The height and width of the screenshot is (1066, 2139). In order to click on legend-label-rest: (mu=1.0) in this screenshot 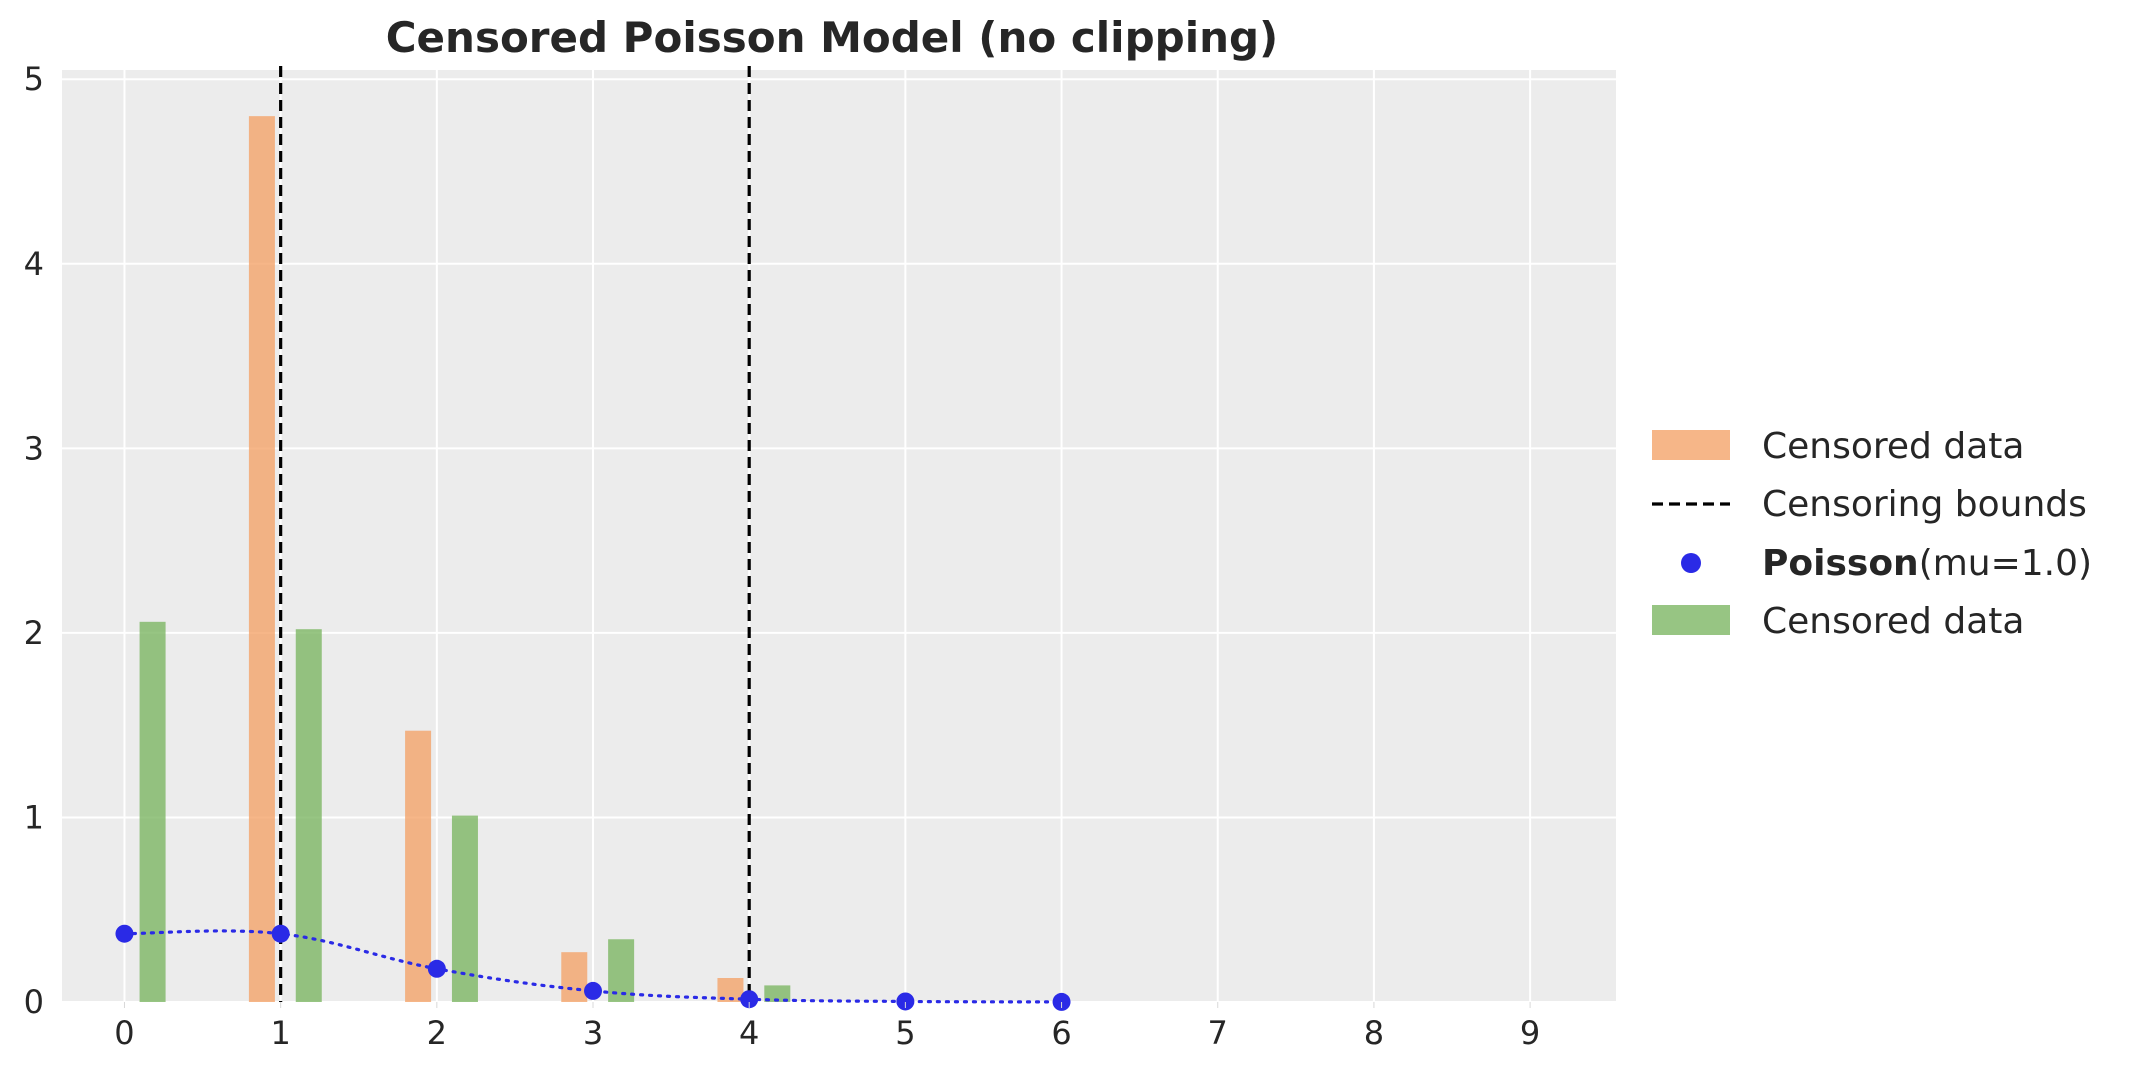, I will do `click(2005, 563)`.